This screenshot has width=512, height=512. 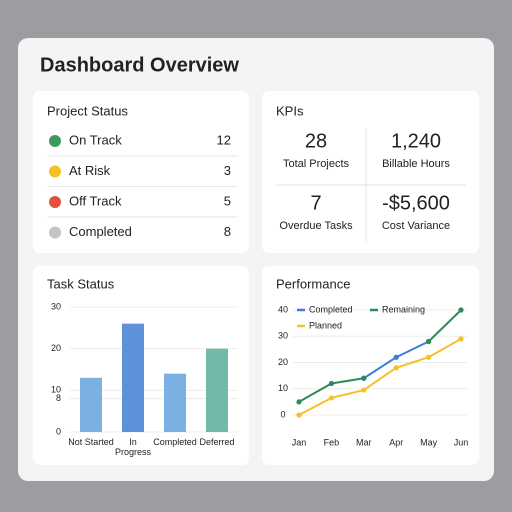 I want to click on status-count: 5, so click(x=227, y=200).